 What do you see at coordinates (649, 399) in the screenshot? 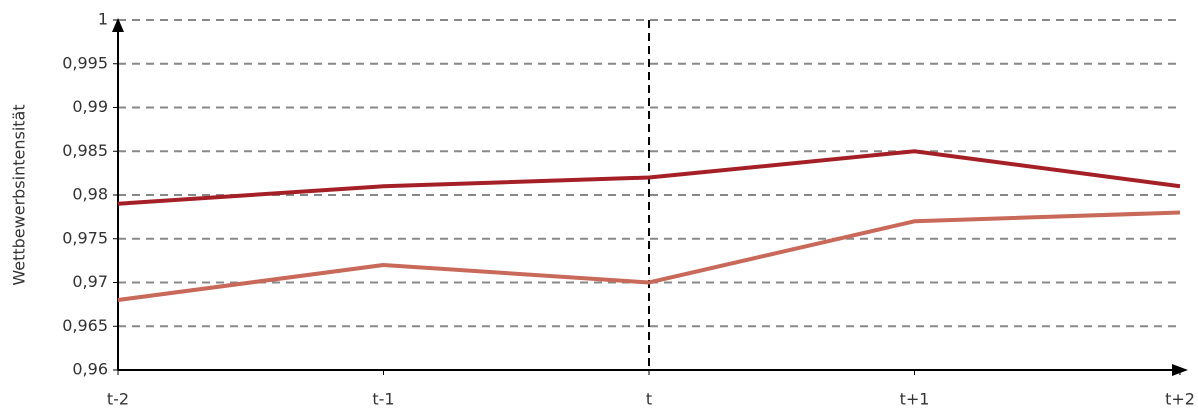
I see `x-tick-label: t` at bounding box center [649, 399].